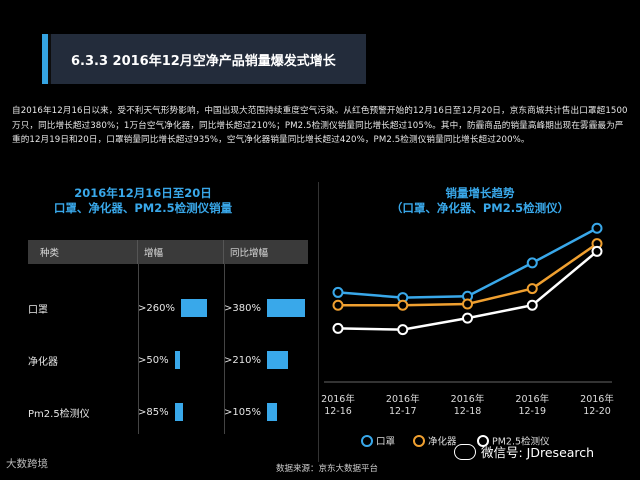  What do you see at coordinates (43, 362) in the screenshot?
I see `row-name: 净化器` at bounding box center [43, 362].